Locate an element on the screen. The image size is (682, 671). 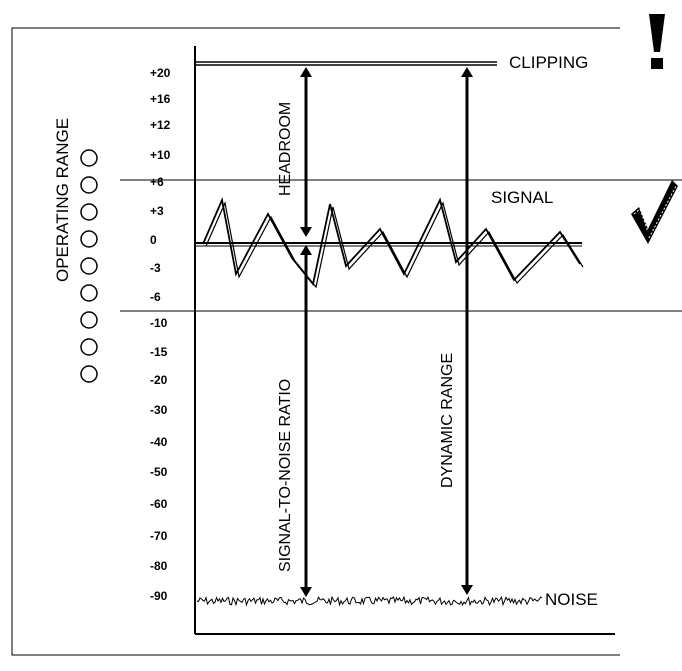
warning-exclamation-icon: ! is located at coordinates (332, 34).